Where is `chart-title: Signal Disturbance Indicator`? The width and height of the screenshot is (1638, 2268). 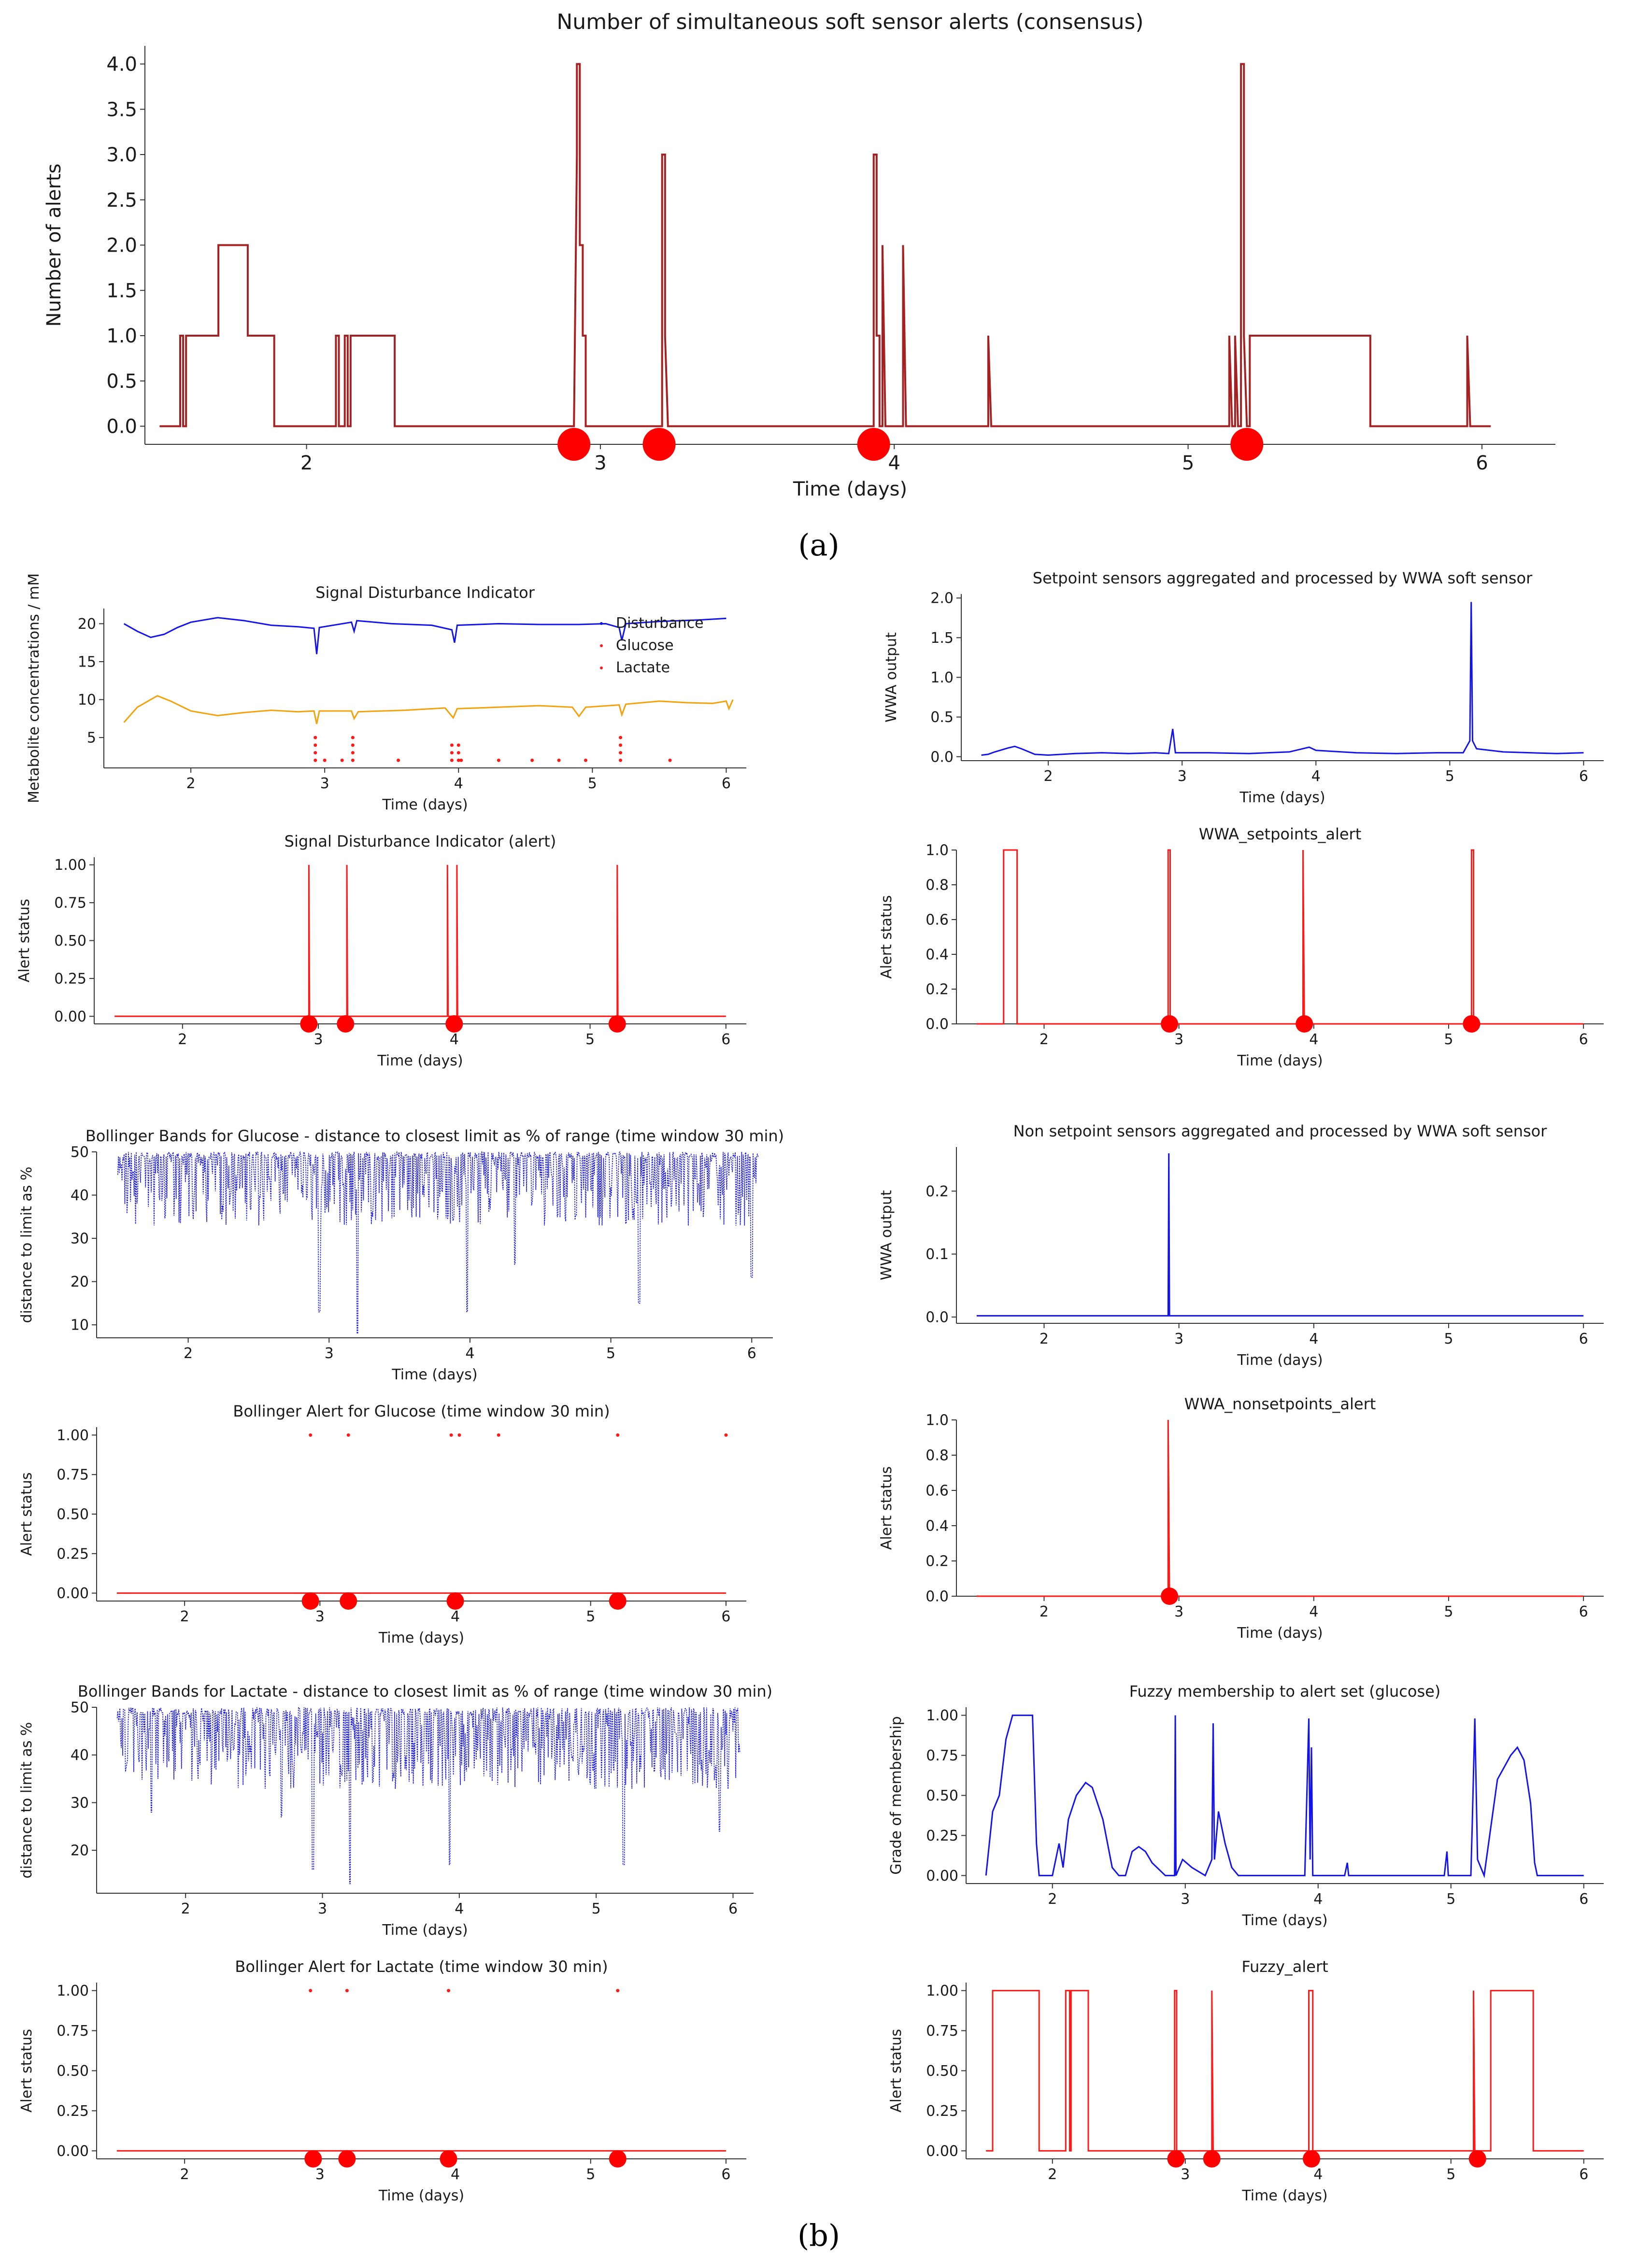 chart-title: Signal Disturbance Indicator is located at coordinates (425, 592).